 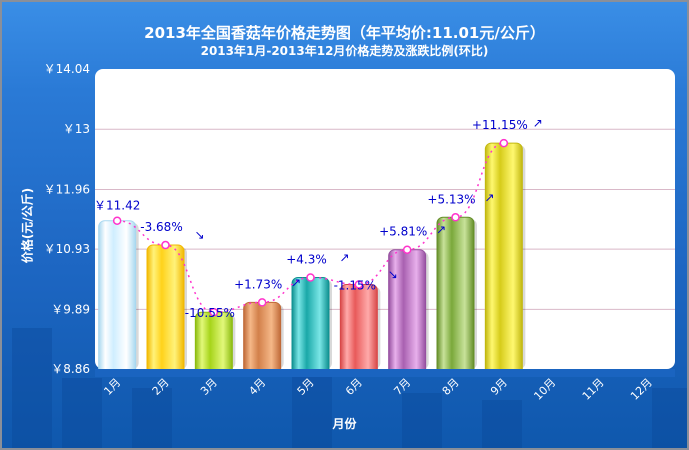 I want to click on bar-annotation: +5.81%, so click(x=403, y=232).